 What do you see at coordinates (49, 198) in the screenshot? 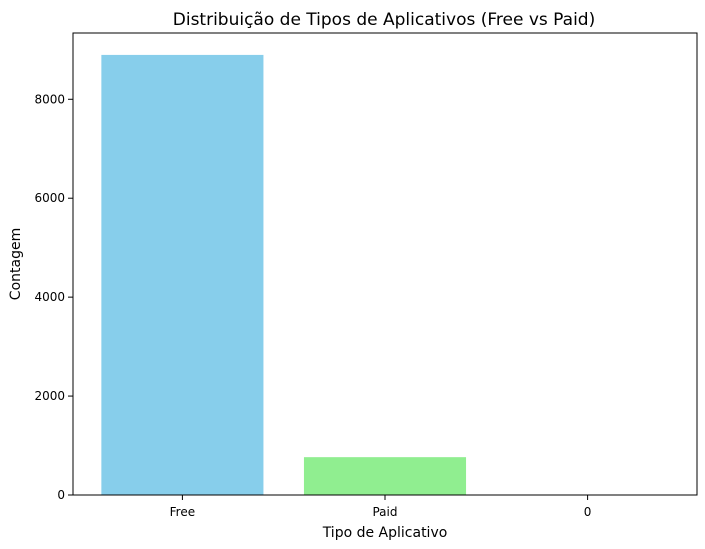
I see `y-tick-label: 6000` at bounding box center [49, 198].